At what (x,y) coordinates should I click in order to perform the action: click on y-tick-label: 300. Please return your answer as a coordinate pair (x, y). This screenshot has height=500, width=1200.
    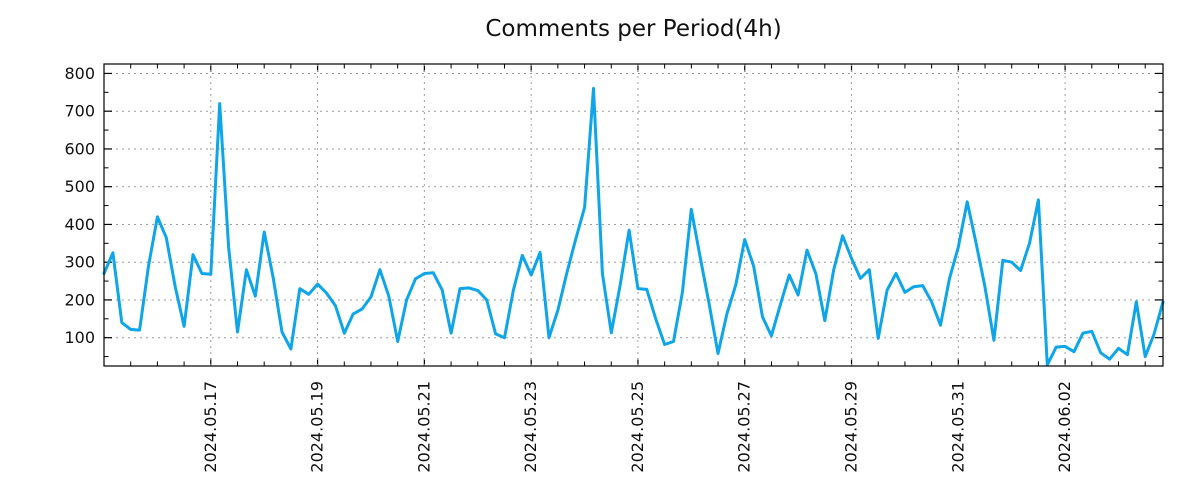
    Looking at the image, I should click on (79, 262).